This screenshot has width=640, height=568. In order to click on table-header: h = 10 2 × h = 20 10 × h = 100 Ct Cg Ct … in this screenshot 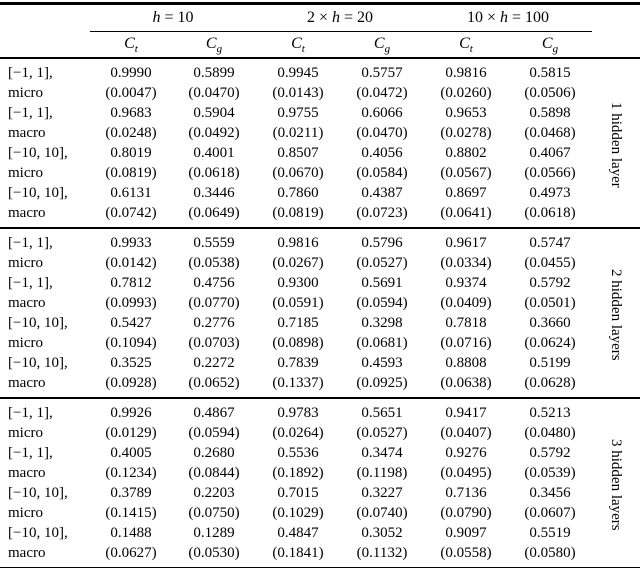, I will do `click(320, 30)`.